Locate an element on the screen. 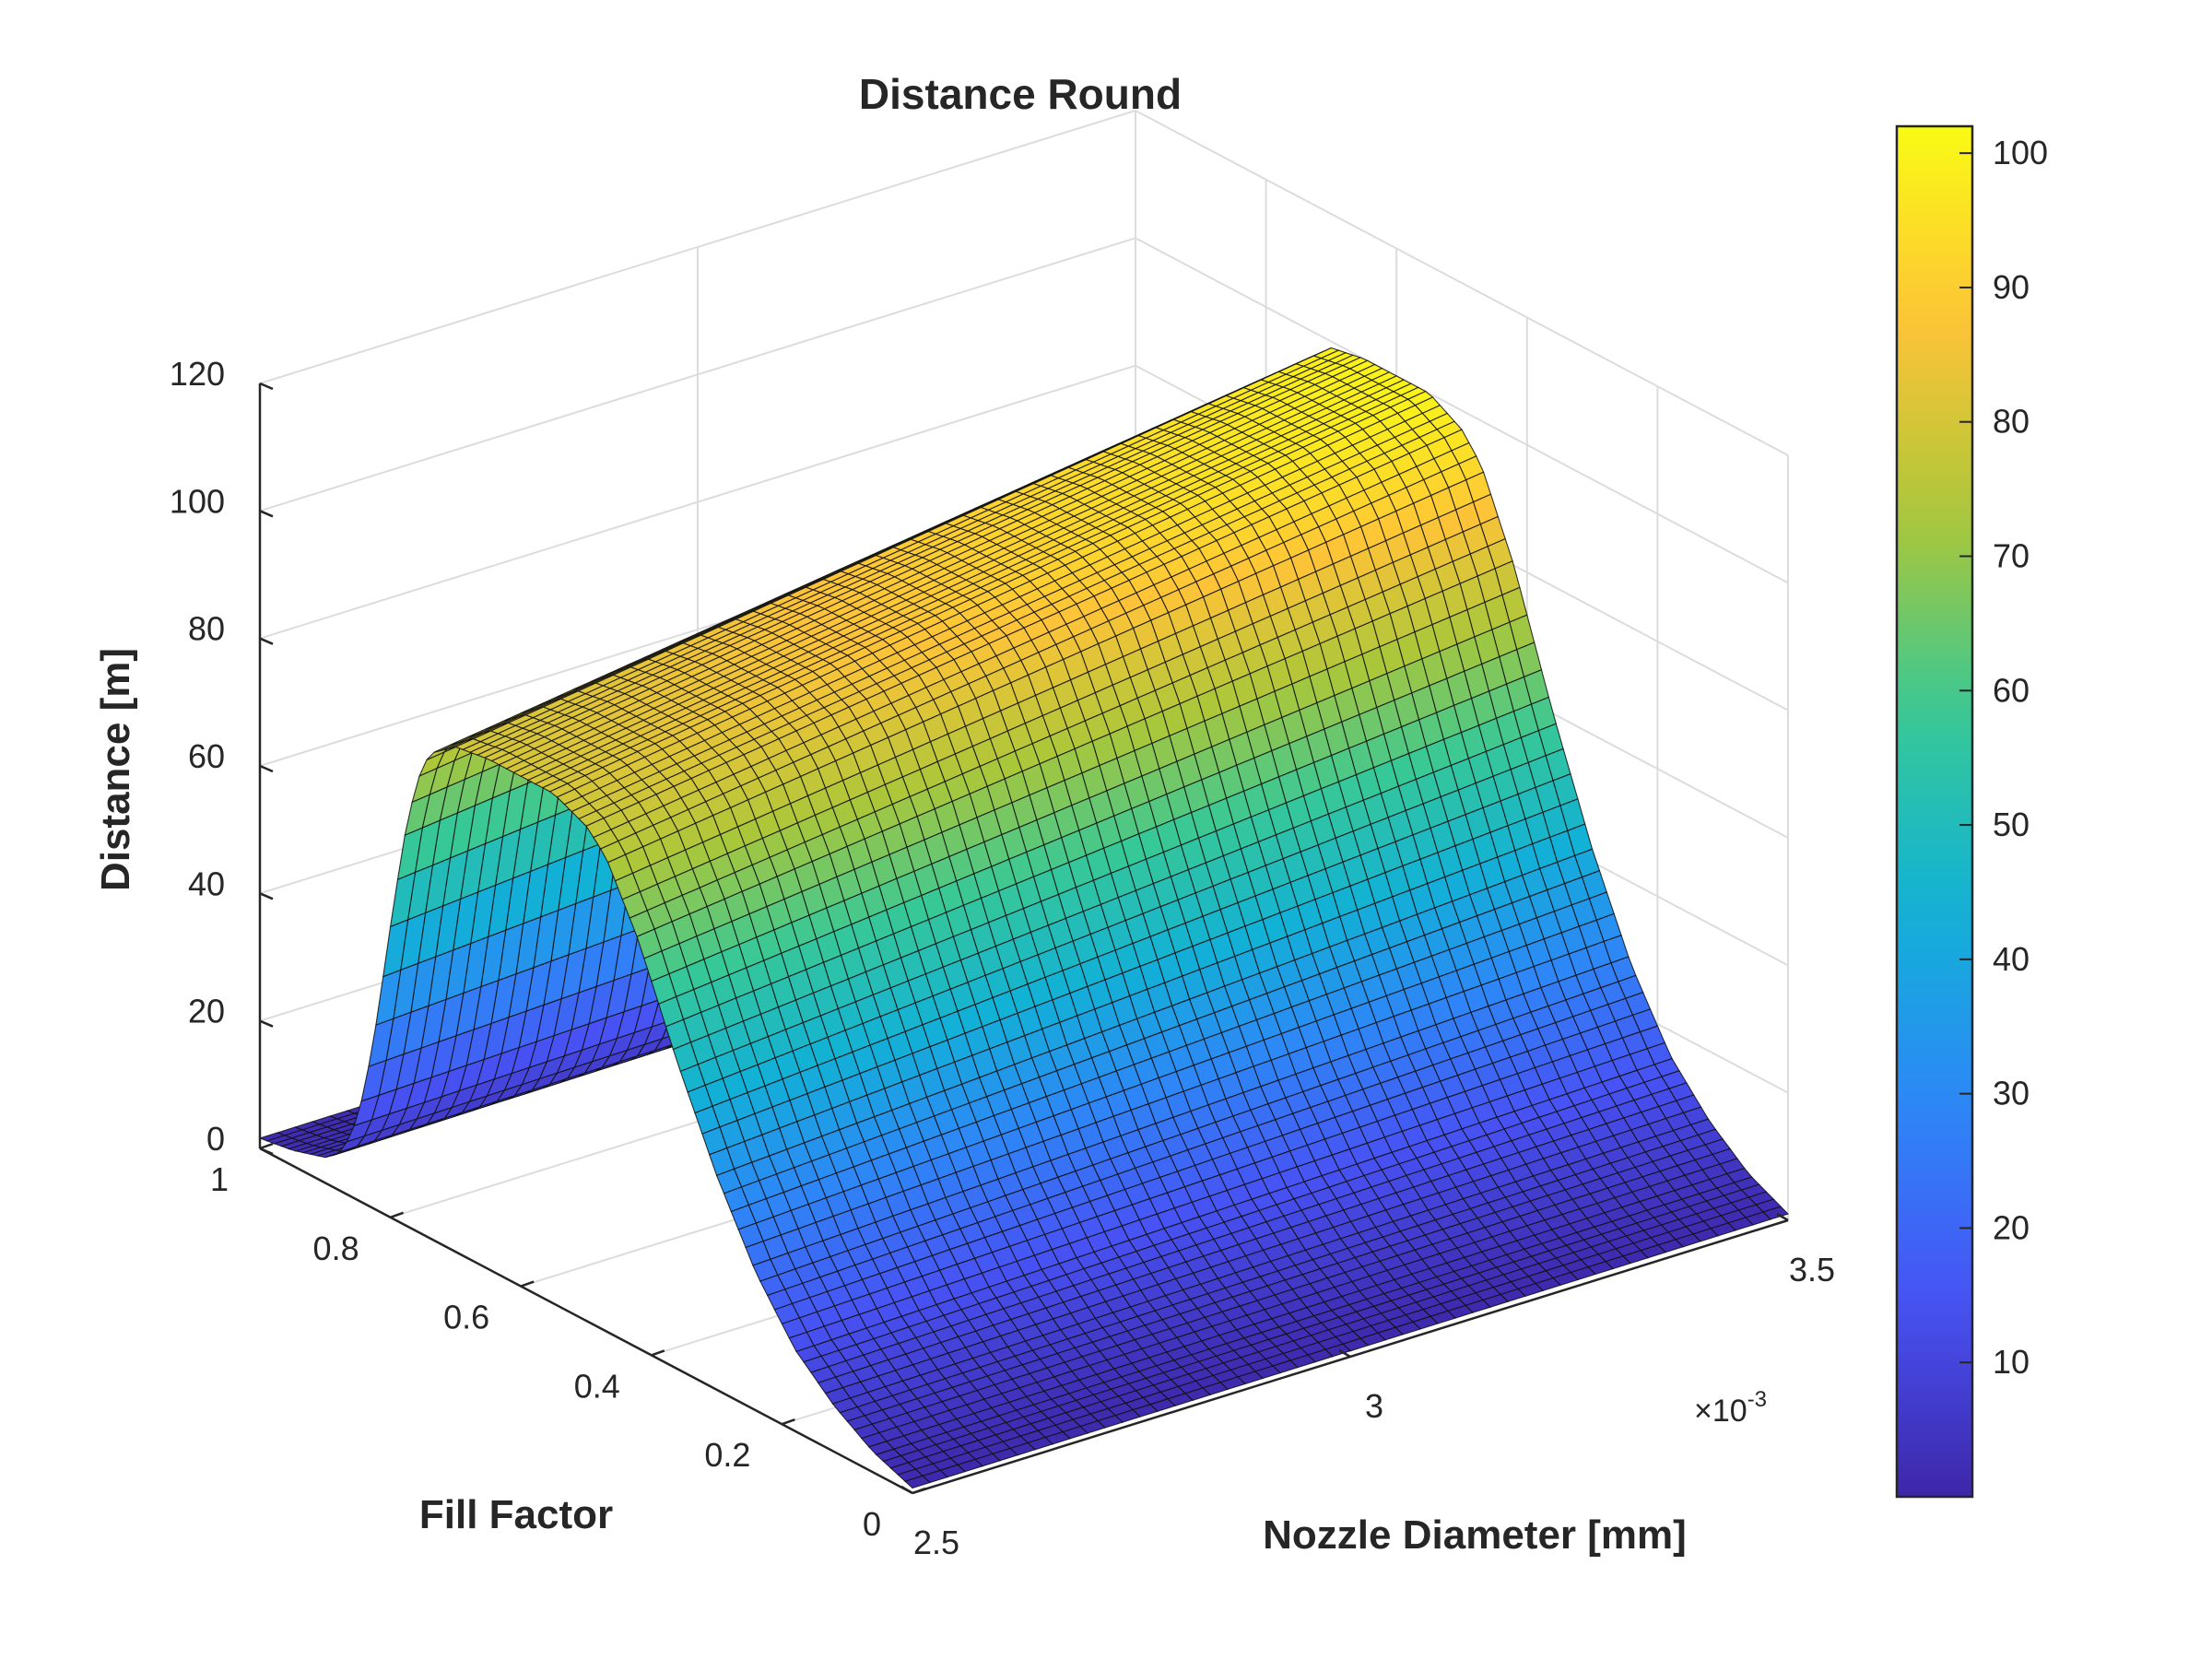 The width and height of the screenshot is (2212, 1659). z-tick-label: 100 is located at coordinates (197, 501).